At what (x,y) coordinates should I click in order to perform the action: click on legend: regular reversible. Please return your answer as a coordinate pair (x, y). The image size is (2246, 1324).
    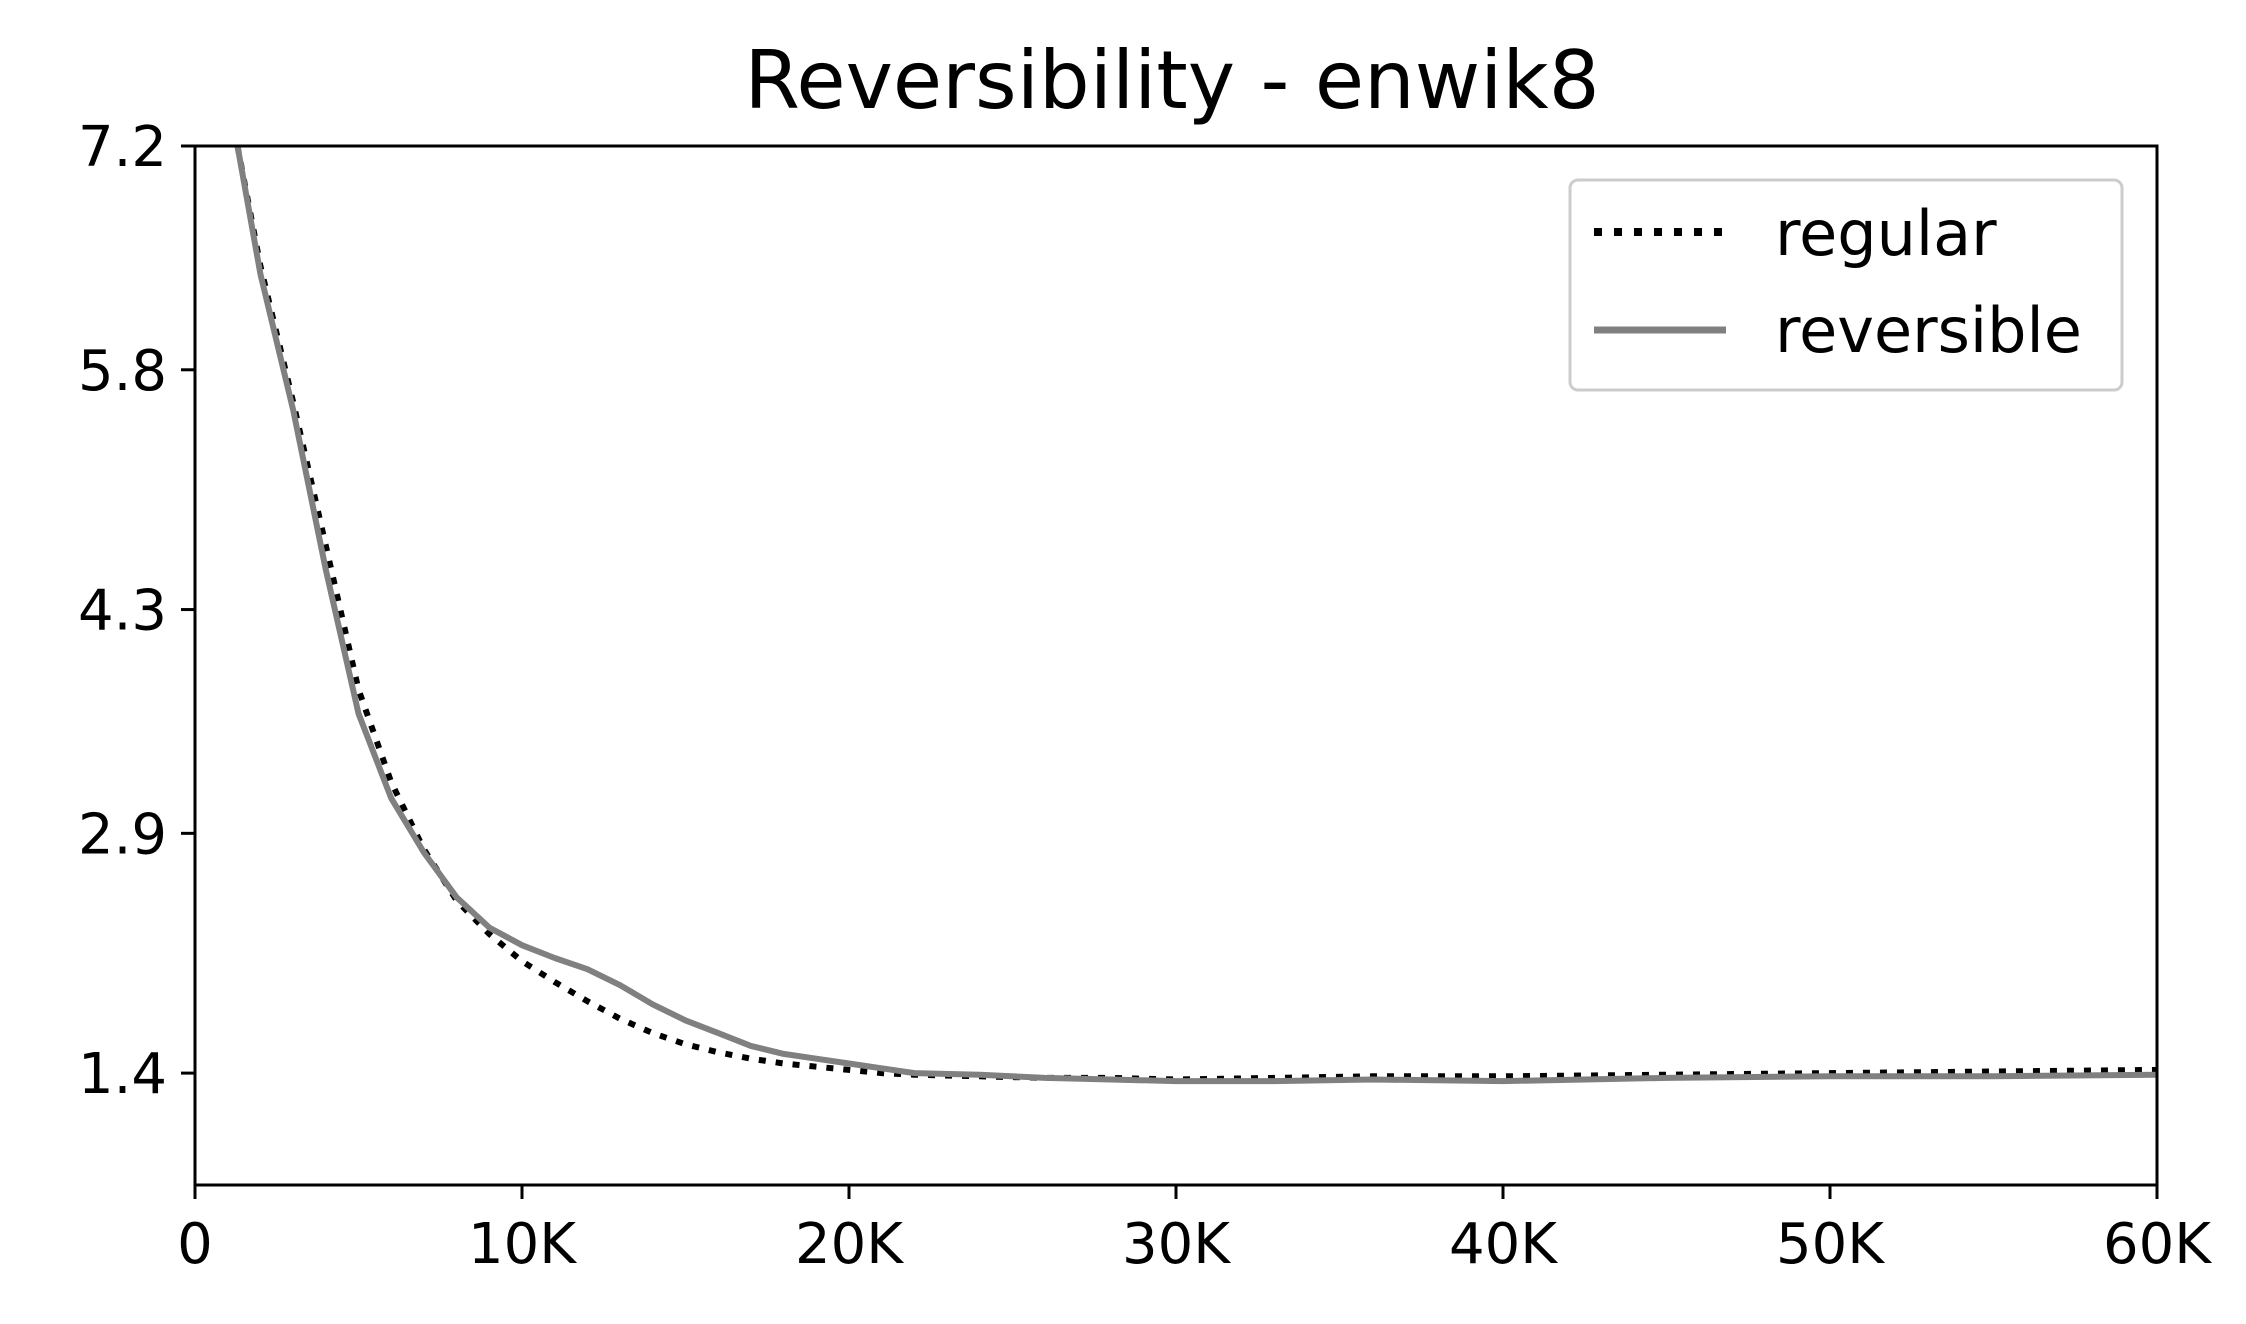
    Looking at the image, I should click on (1846, 285).